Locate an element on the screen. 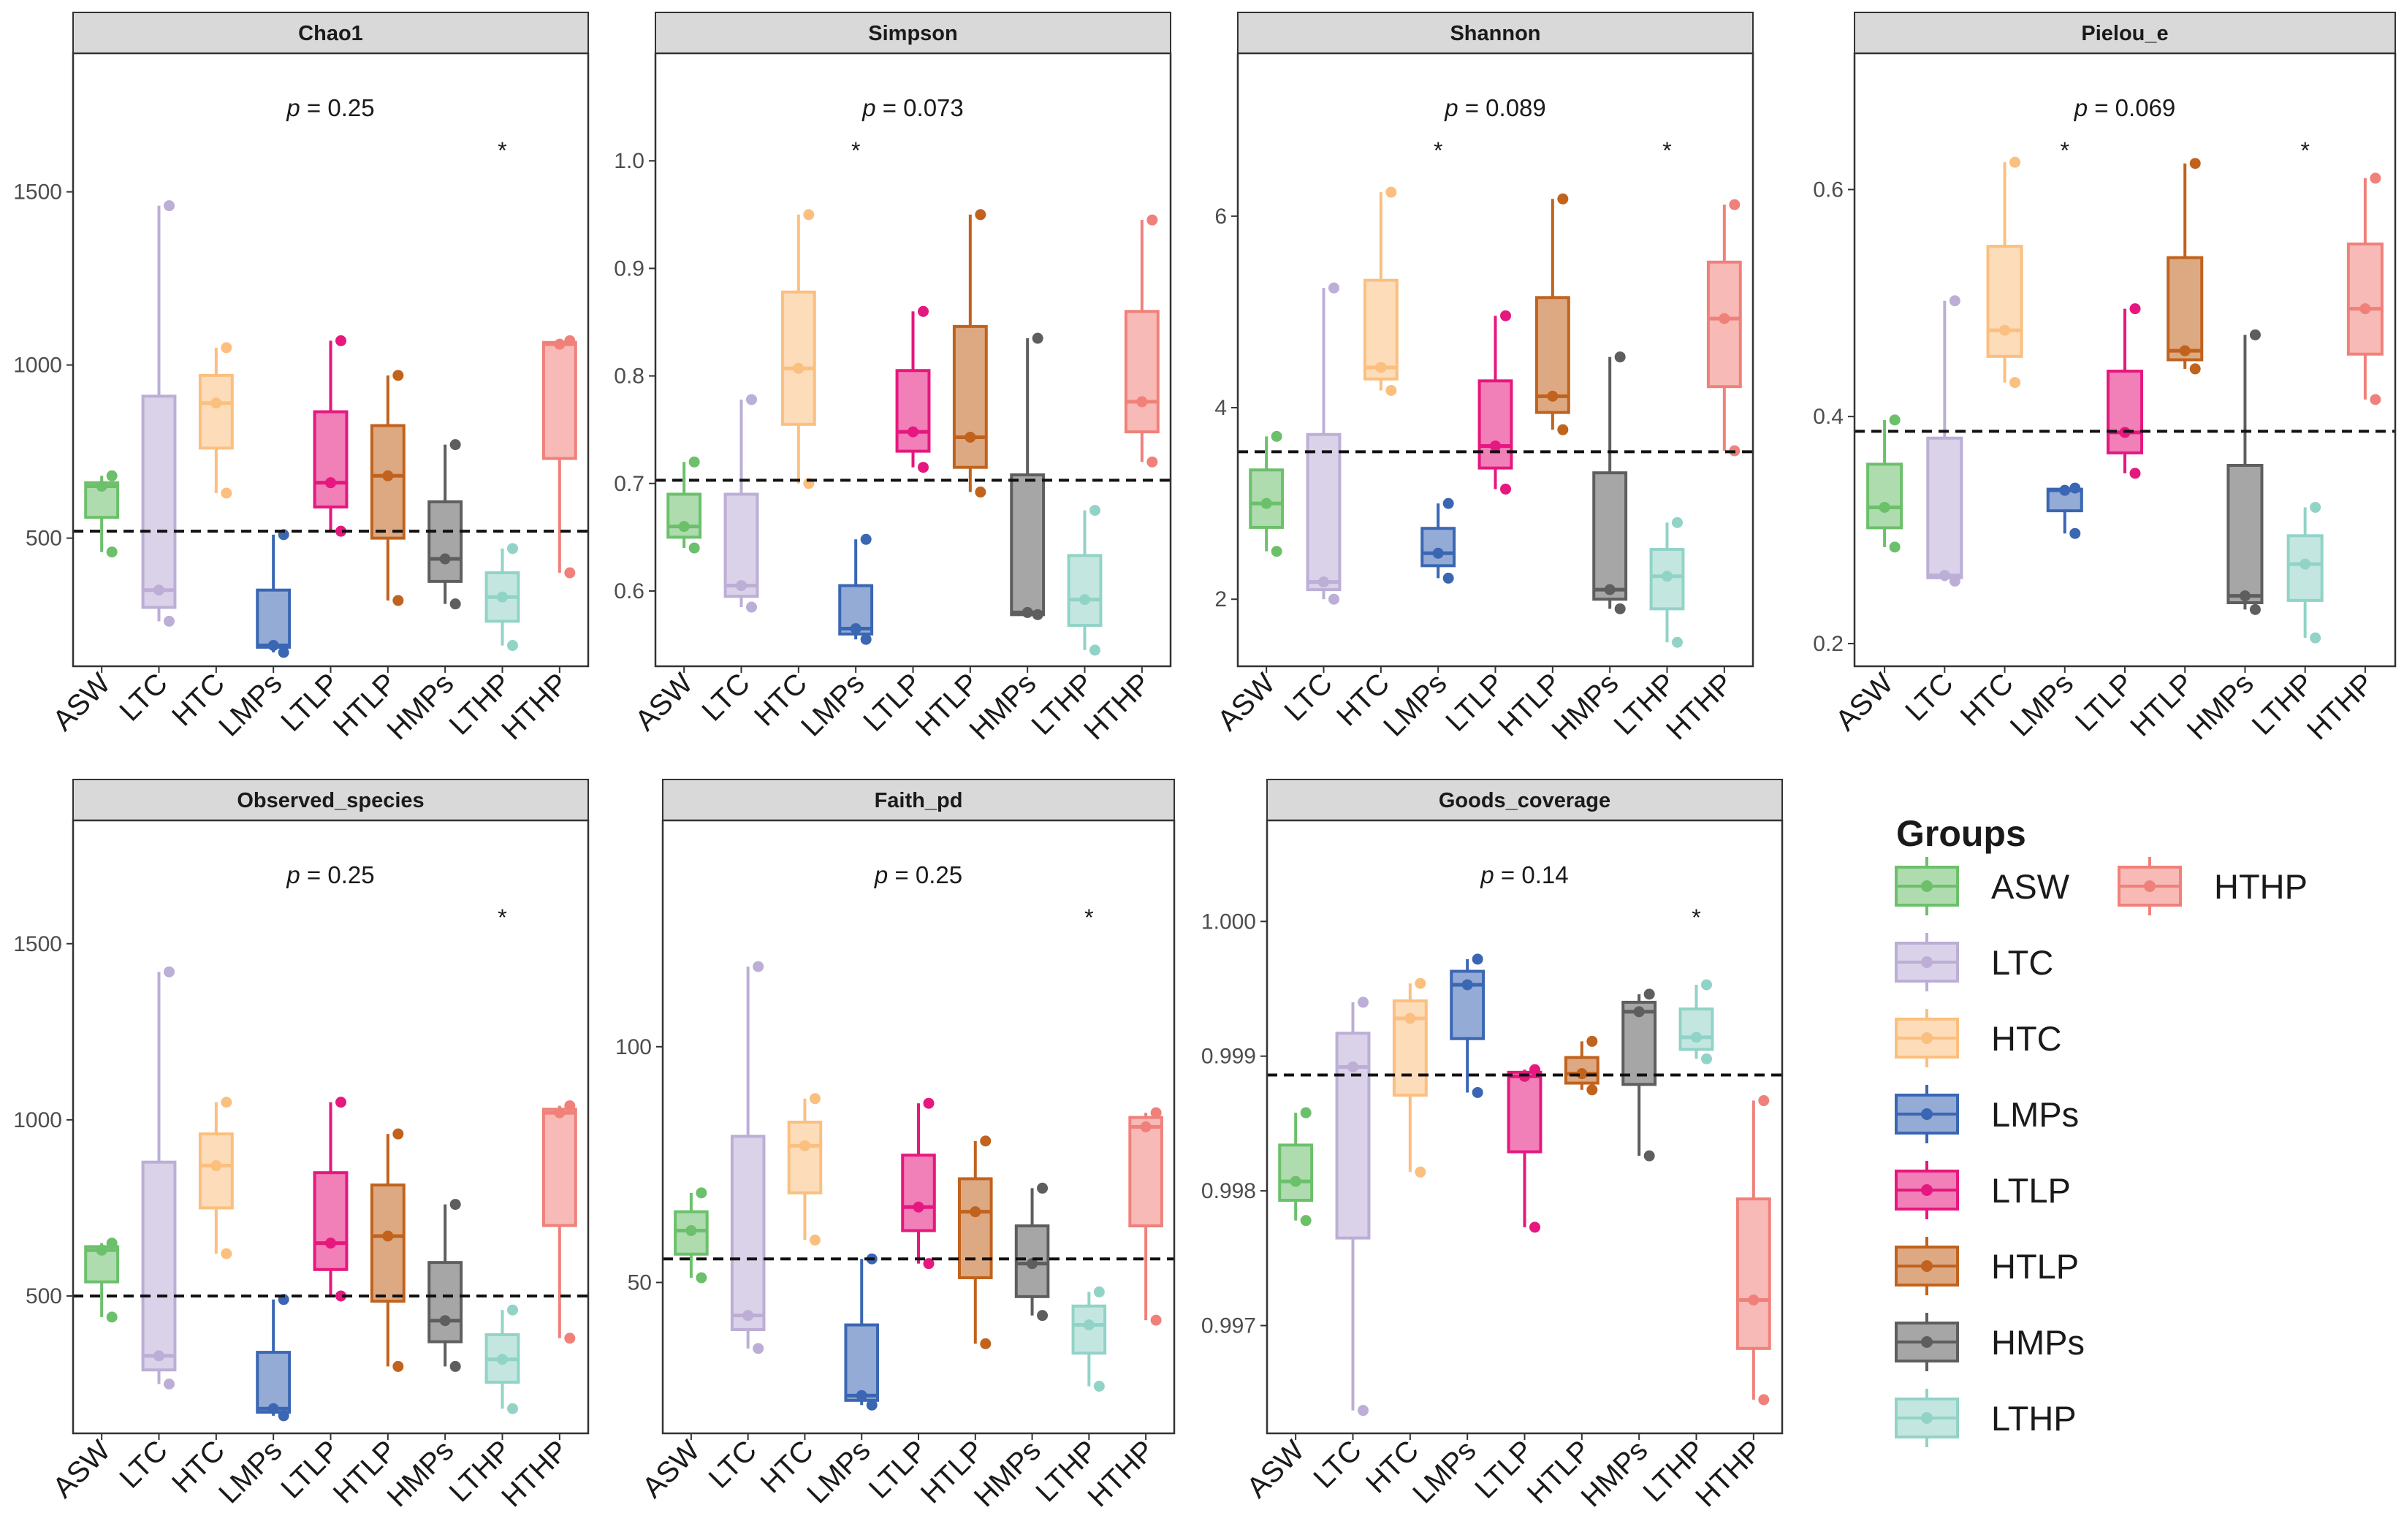 The width and height of the screenshot is (2404, 1540). legend-label: HTC is located at coordinates (2026, 1038).